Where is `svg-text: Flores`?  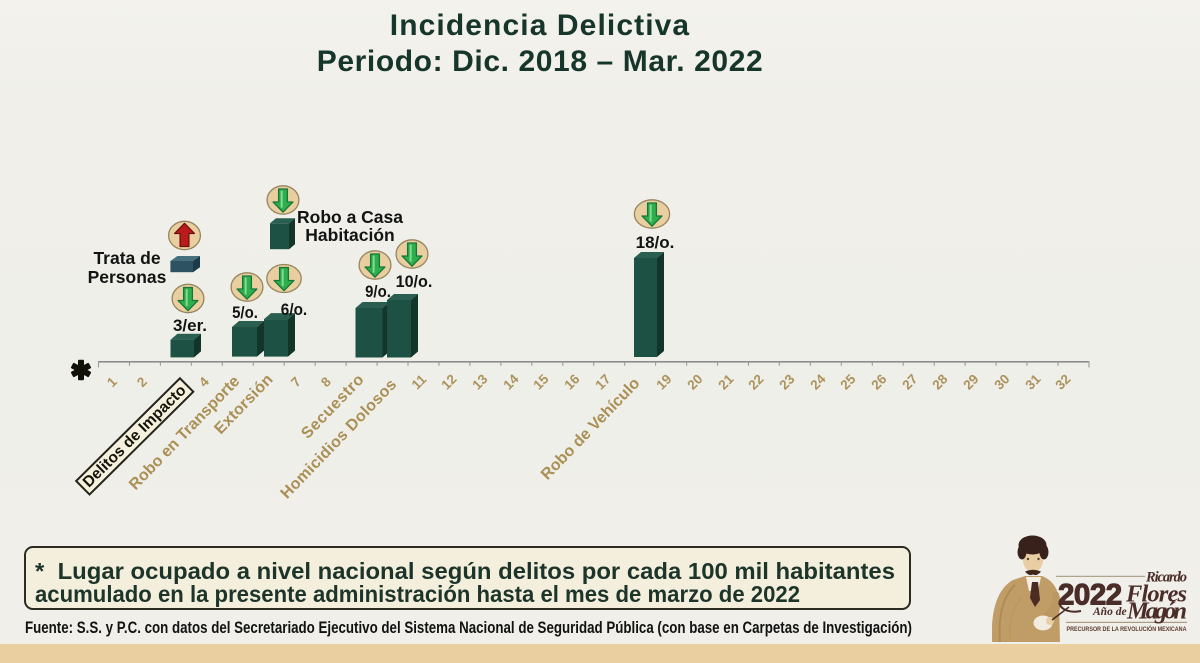
svg-text: Flores is located at coordinates (1156, 594).